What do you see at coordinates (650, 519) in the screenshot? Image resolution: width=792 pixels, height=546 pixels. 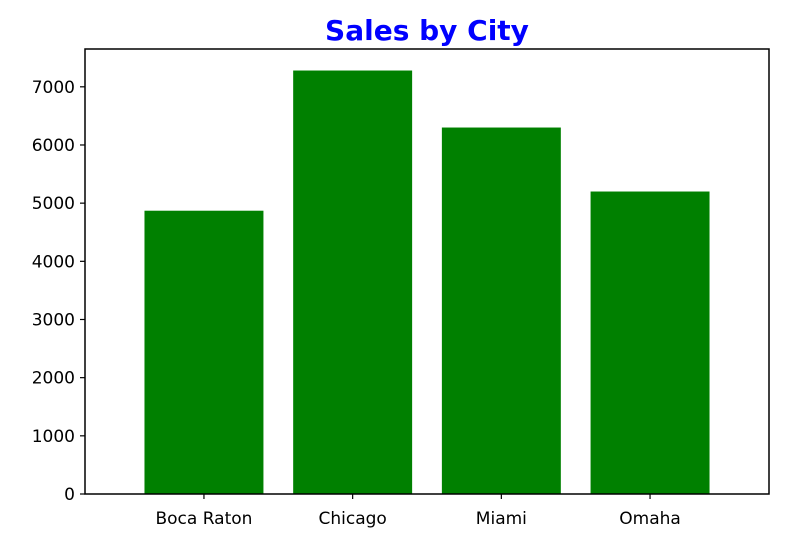 I see `x-tick-label: Omaha` at bounding box center [650, 519].